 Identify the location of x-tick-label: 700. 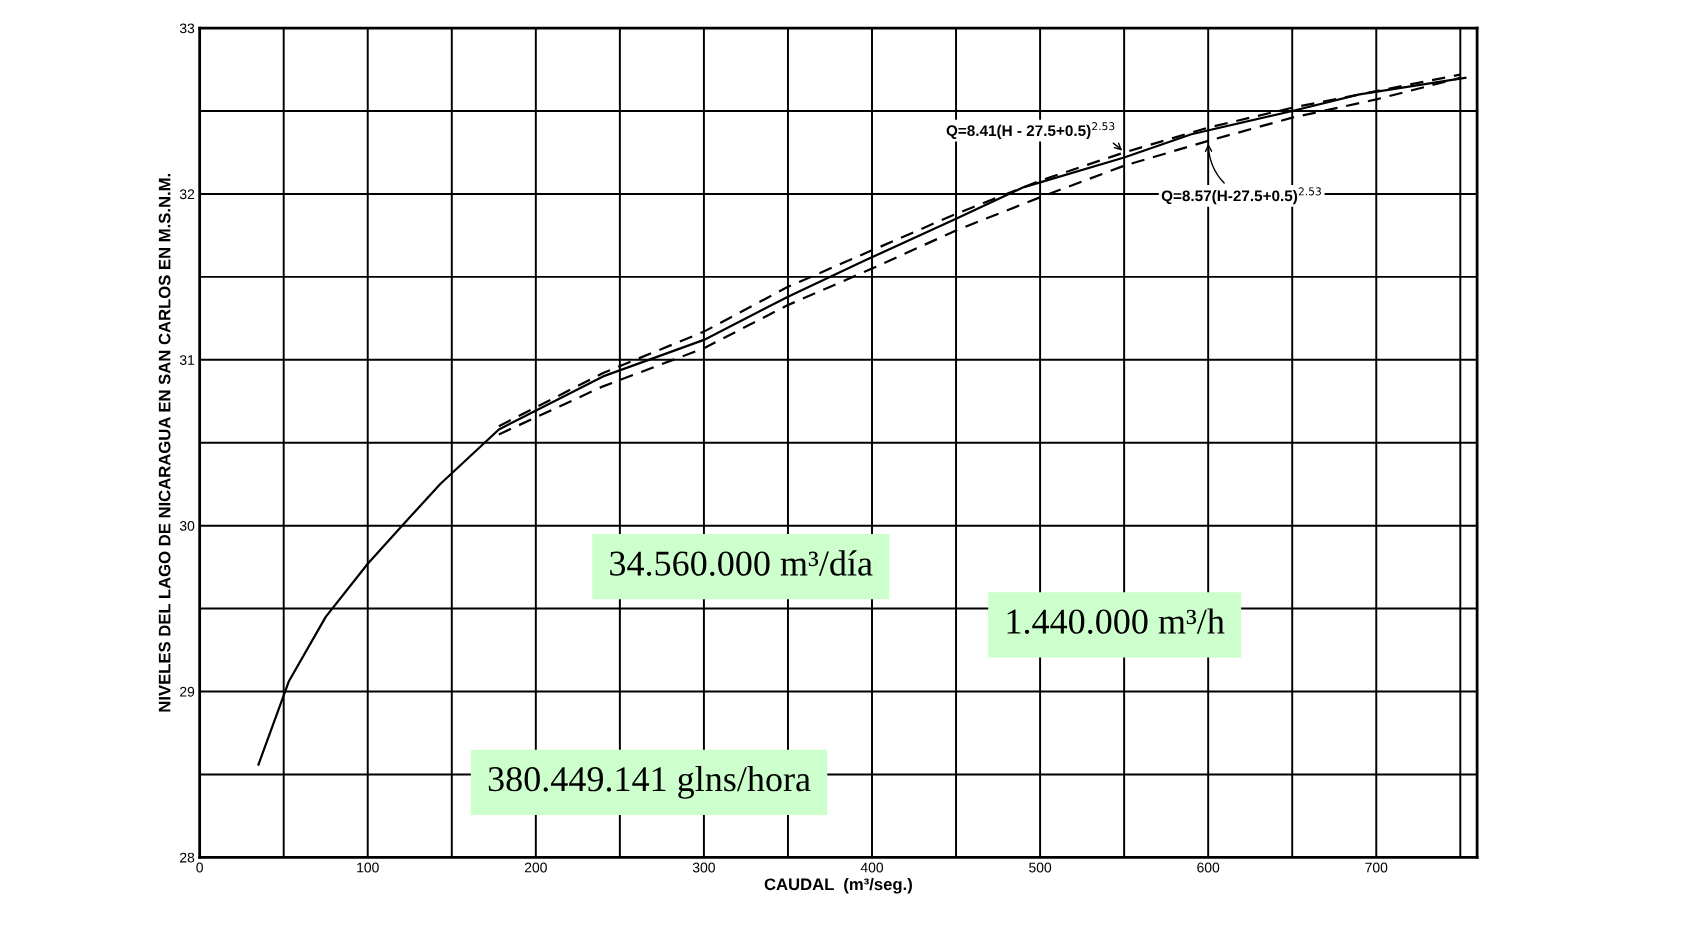
(1376, 867).